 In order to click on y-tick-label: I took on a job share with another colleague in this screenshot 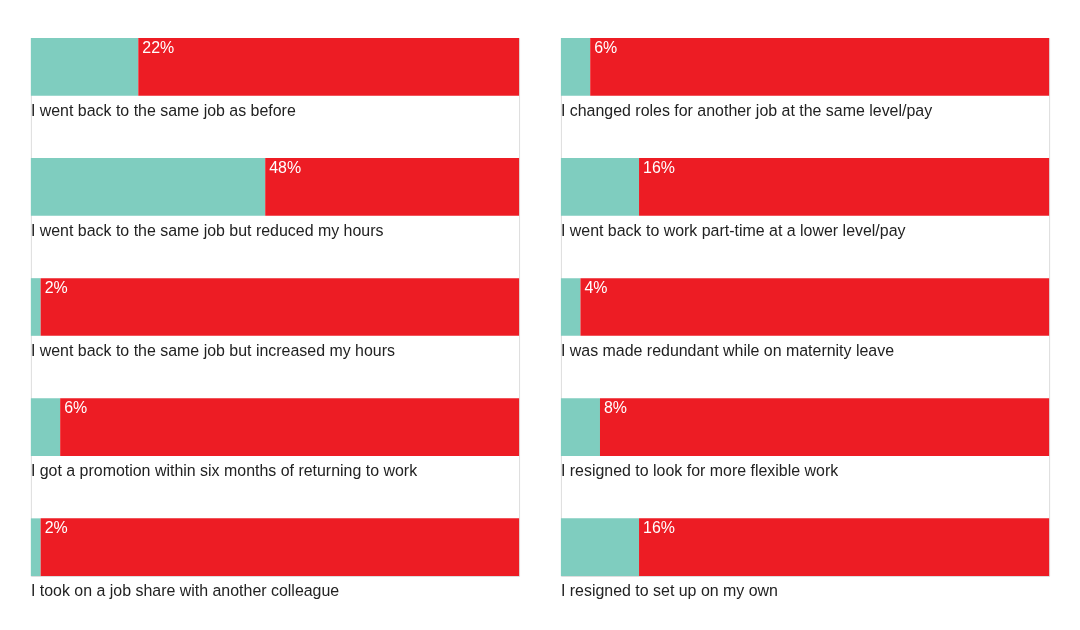, I will do `click(185, 590)`.